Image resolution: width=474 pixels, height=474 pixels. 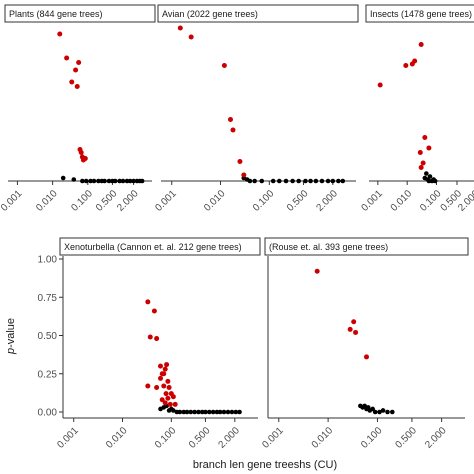 I want to click on y-tick-label: 0.75, so click(x=48, y=298).